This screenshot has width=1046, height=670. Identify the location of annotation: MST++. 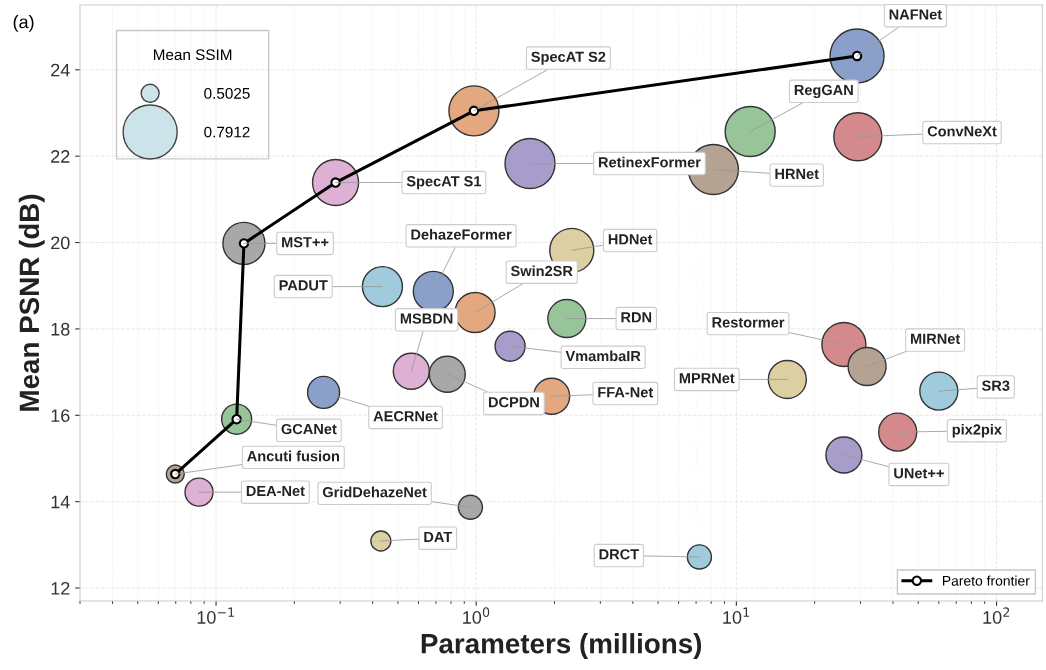
(305, 242).